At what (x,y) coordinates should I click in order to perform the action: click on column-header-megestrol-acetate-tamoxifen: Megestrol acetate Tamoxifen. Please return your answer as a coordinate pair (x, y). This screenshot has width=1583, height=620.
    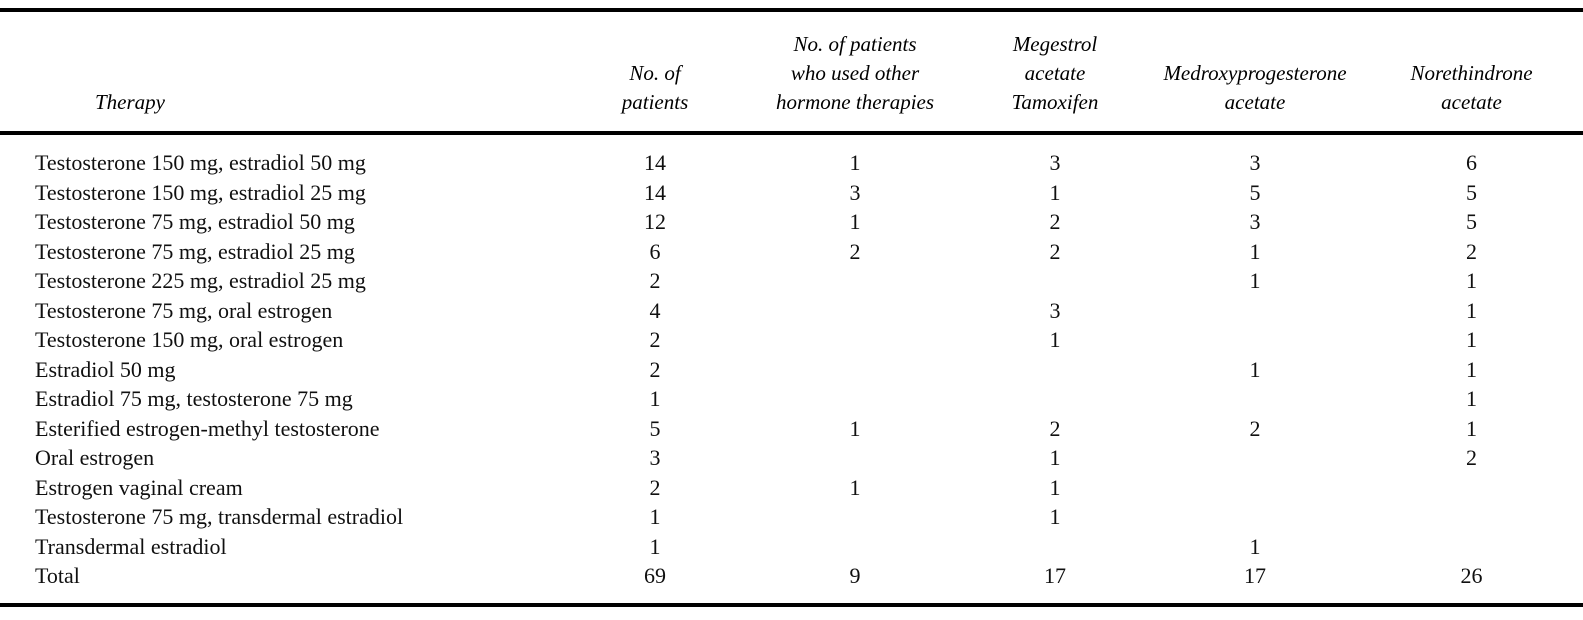
    Looking at the image, I should click on (1055, 72).